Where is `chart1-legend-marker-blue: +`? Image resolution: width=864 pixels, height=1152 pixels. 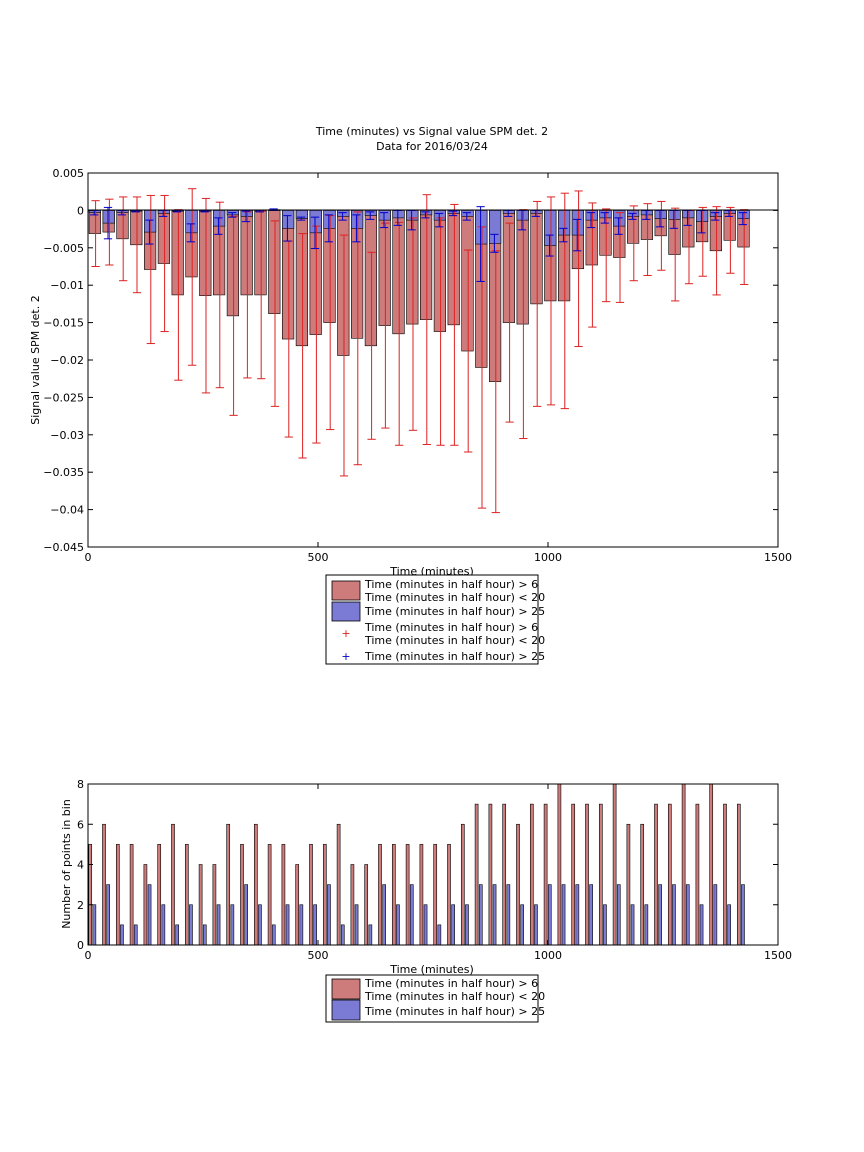 chart1-legend-marker-blue: + is located at coordinates (345, 656).